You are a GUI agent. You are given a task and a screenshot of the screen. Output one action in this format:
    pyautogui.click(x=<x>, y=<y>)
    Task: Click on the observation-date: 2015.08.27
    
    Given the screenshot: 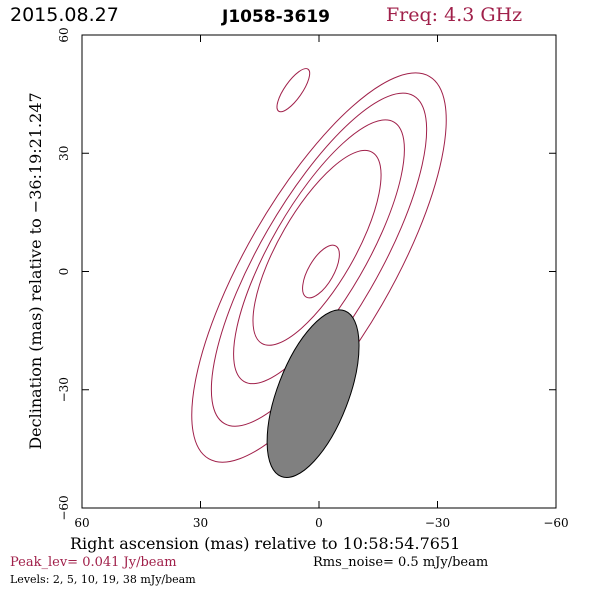 What is the action you would take?
    pyautogui.click(x=64, y=15)
    